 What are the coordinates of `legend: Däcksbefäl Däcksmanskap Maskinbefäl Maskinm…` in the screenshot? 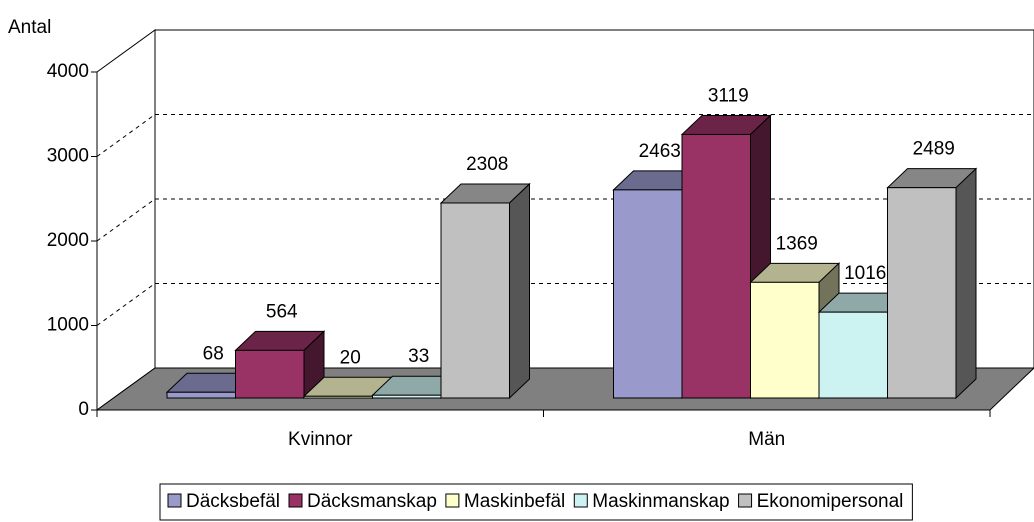 It's located at (536, 502).